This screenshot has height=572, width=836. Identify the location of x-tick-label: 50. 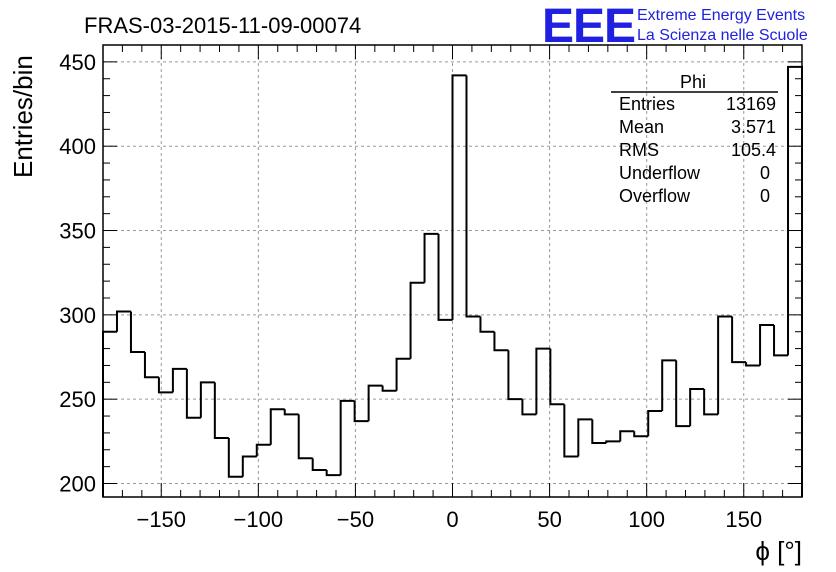
(549, 519).